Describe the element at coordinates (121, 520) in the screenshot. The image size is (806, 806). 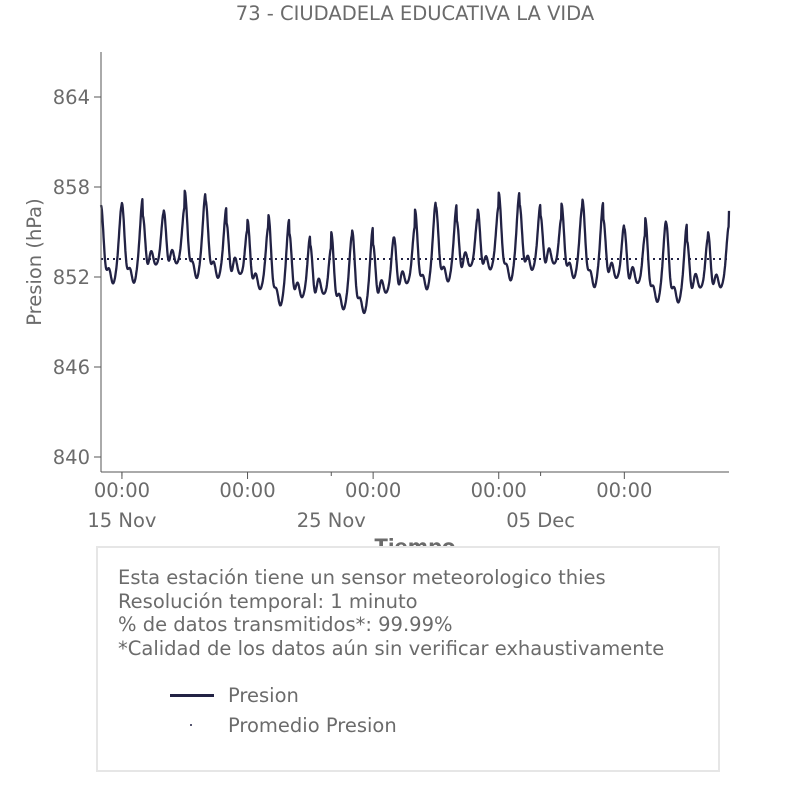
I see `x-date-label: 15 Nov` at that location.